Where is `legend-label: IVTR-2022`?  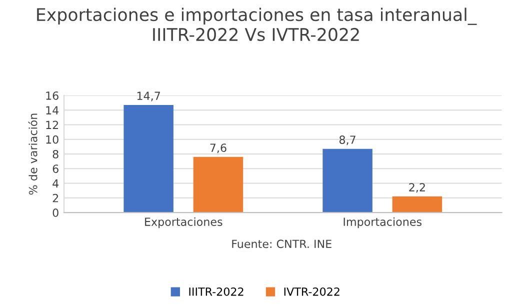
legend-label: IVTR-2022 is located at coordinates (312, 291).